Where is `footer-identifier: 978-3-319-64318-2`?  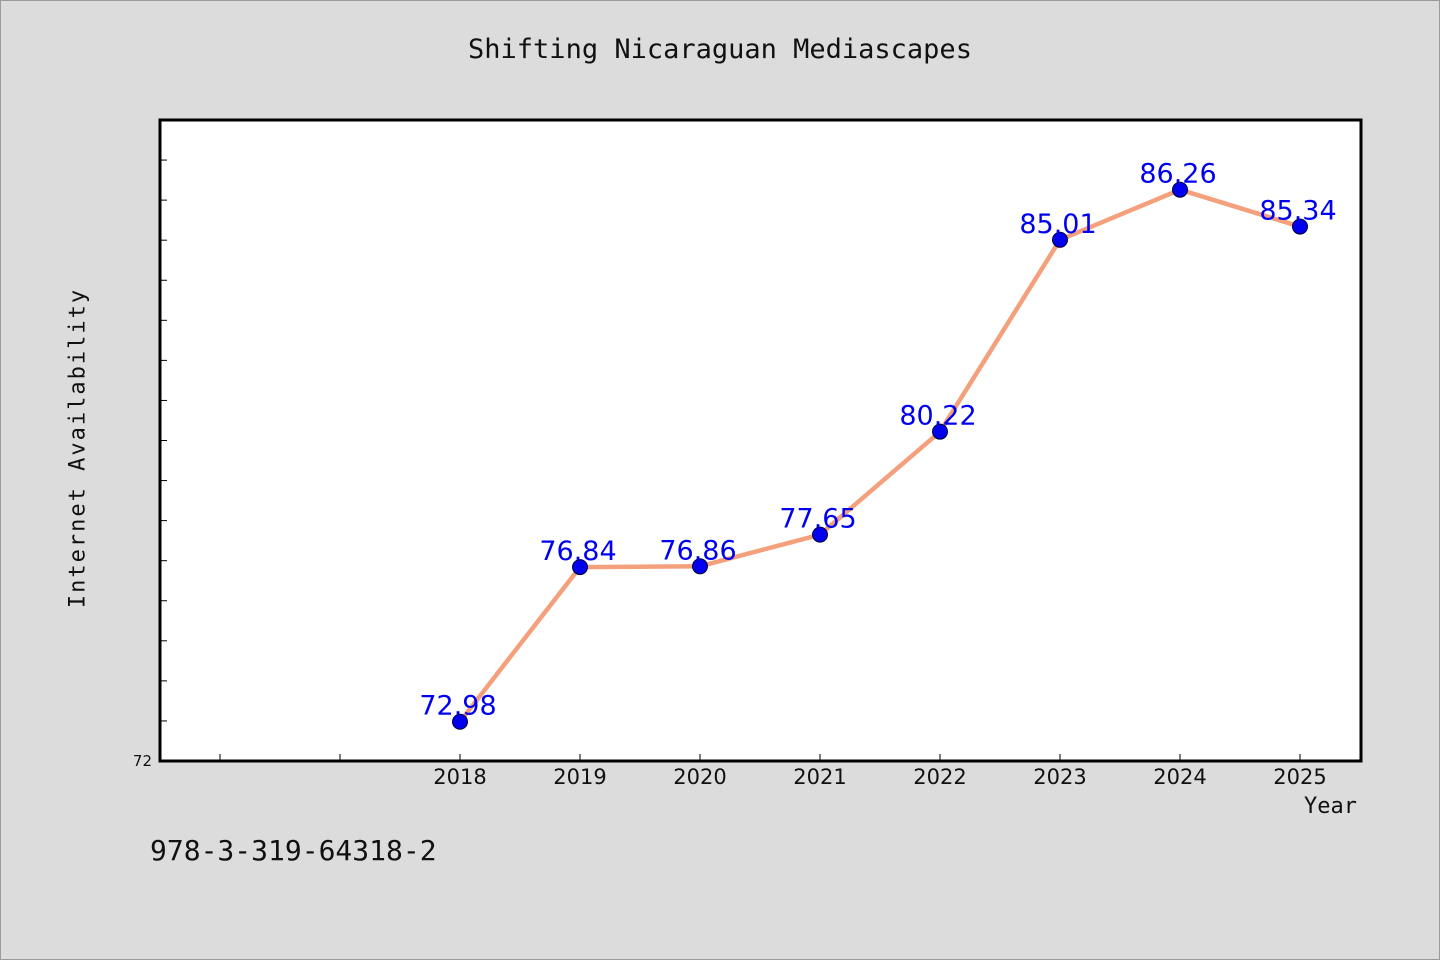
footer-identifier: 978-3-319-64318-2 is located at coordinates (293, 850).